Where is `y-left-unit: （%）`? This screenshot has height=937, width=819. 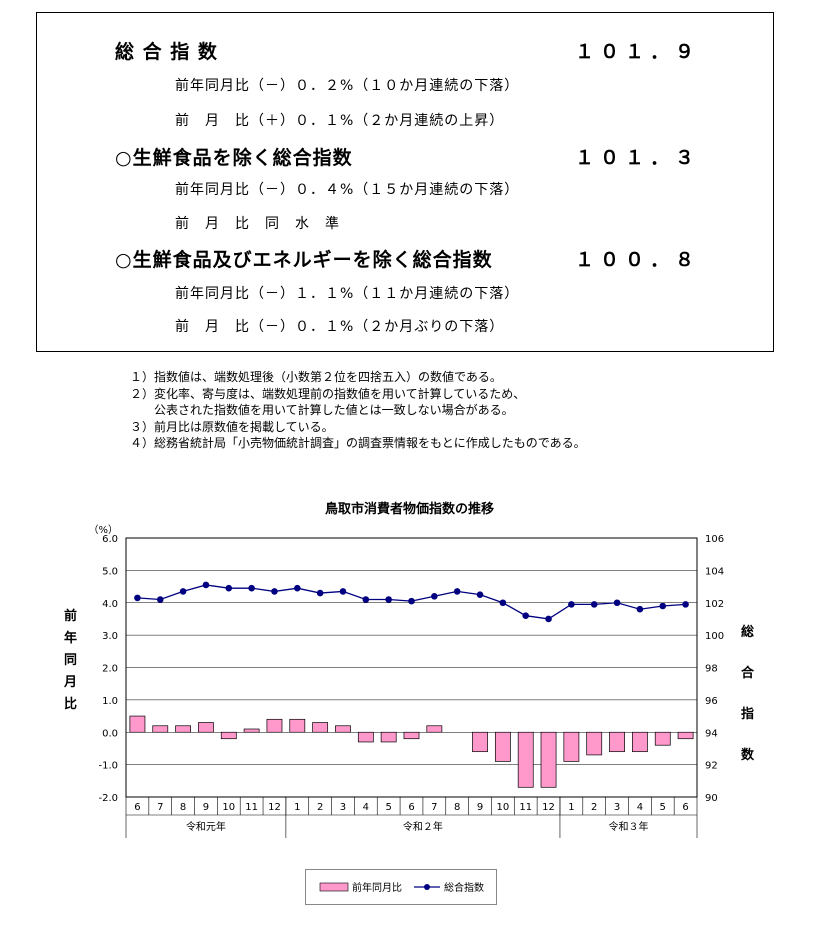
y-left-unit: （%） is located at coordinates (103, 530).